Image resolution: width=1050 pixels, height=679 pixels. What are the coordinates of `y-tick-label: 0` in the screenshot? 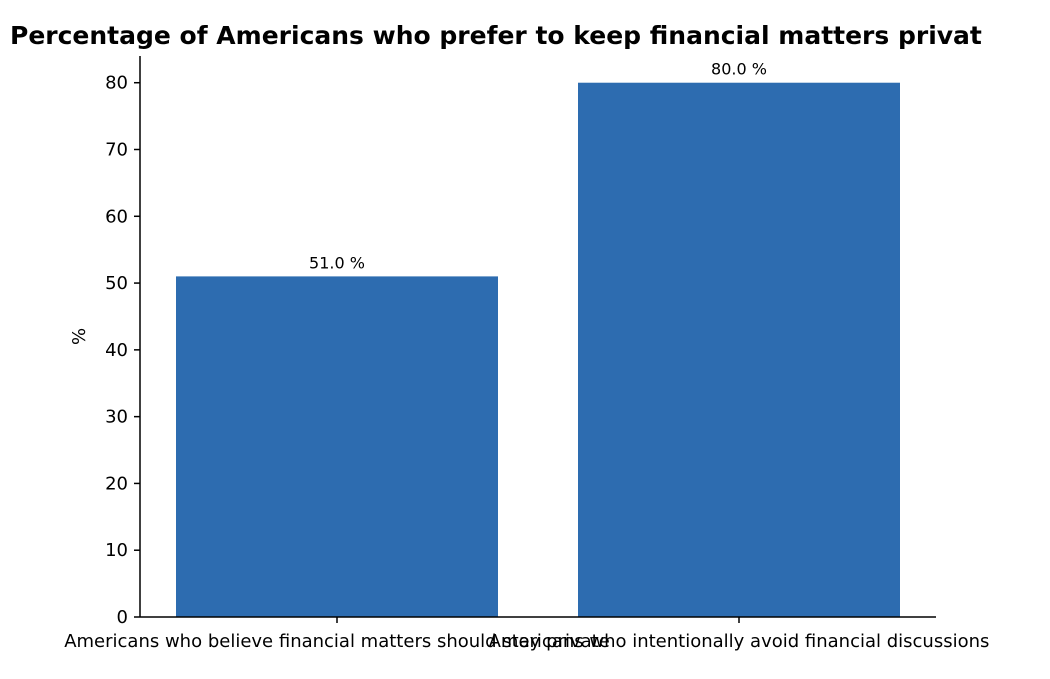 It's located at (122, 617).